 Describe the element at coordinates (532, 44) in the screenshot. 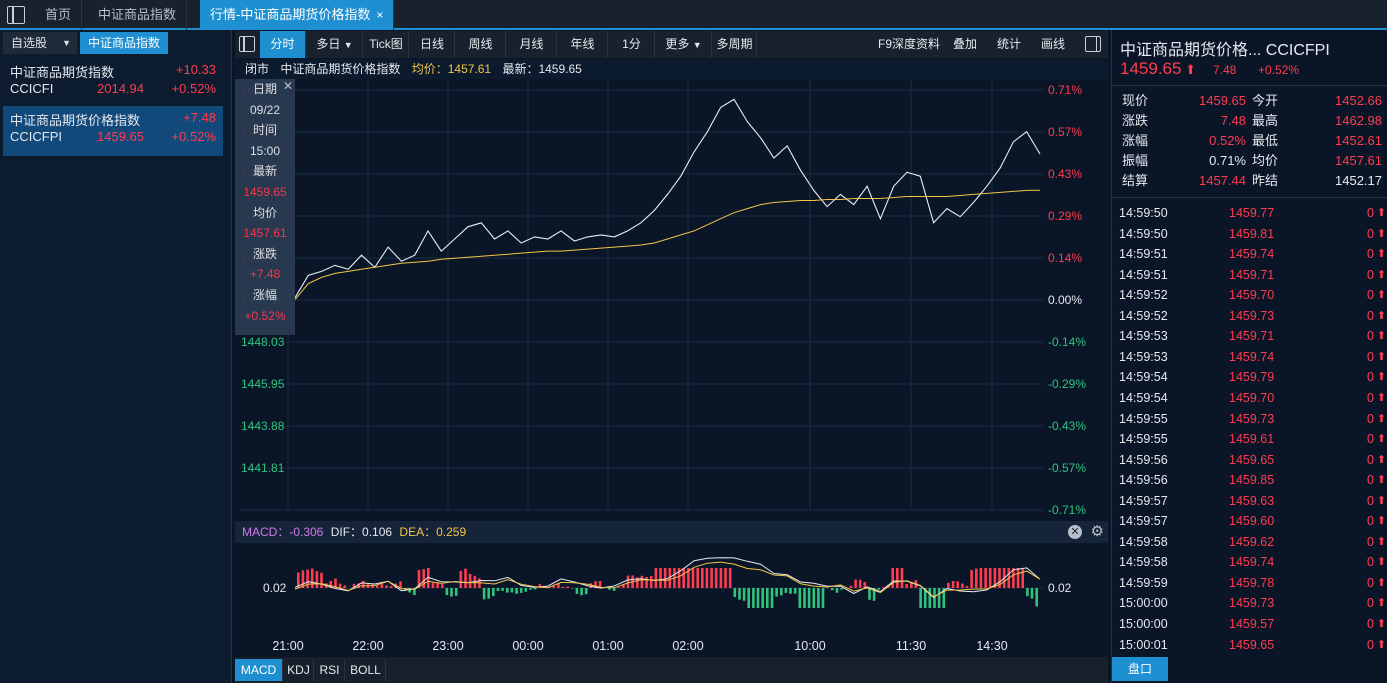

I see `tab-month: 月线` at that location.